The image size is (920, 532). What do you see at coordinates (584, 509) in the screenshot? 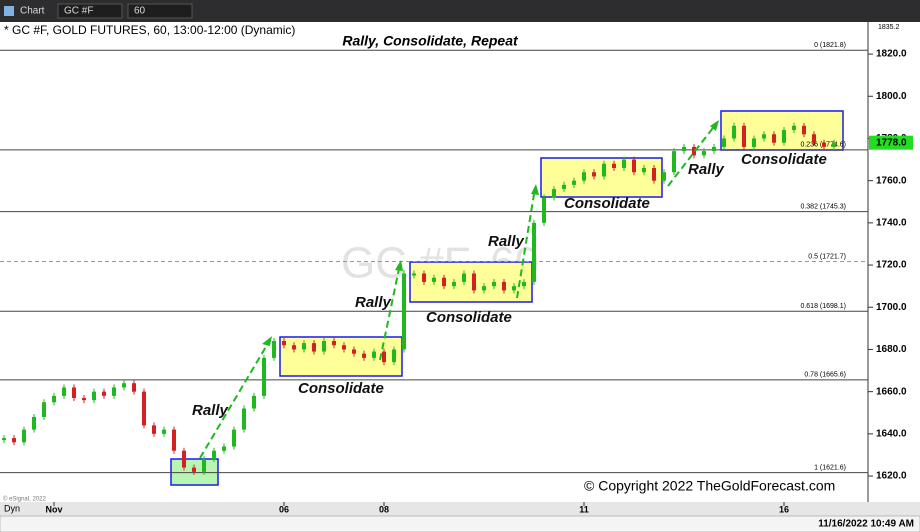
I see `x-tick-label: 11` at bounding box center [584, 509].